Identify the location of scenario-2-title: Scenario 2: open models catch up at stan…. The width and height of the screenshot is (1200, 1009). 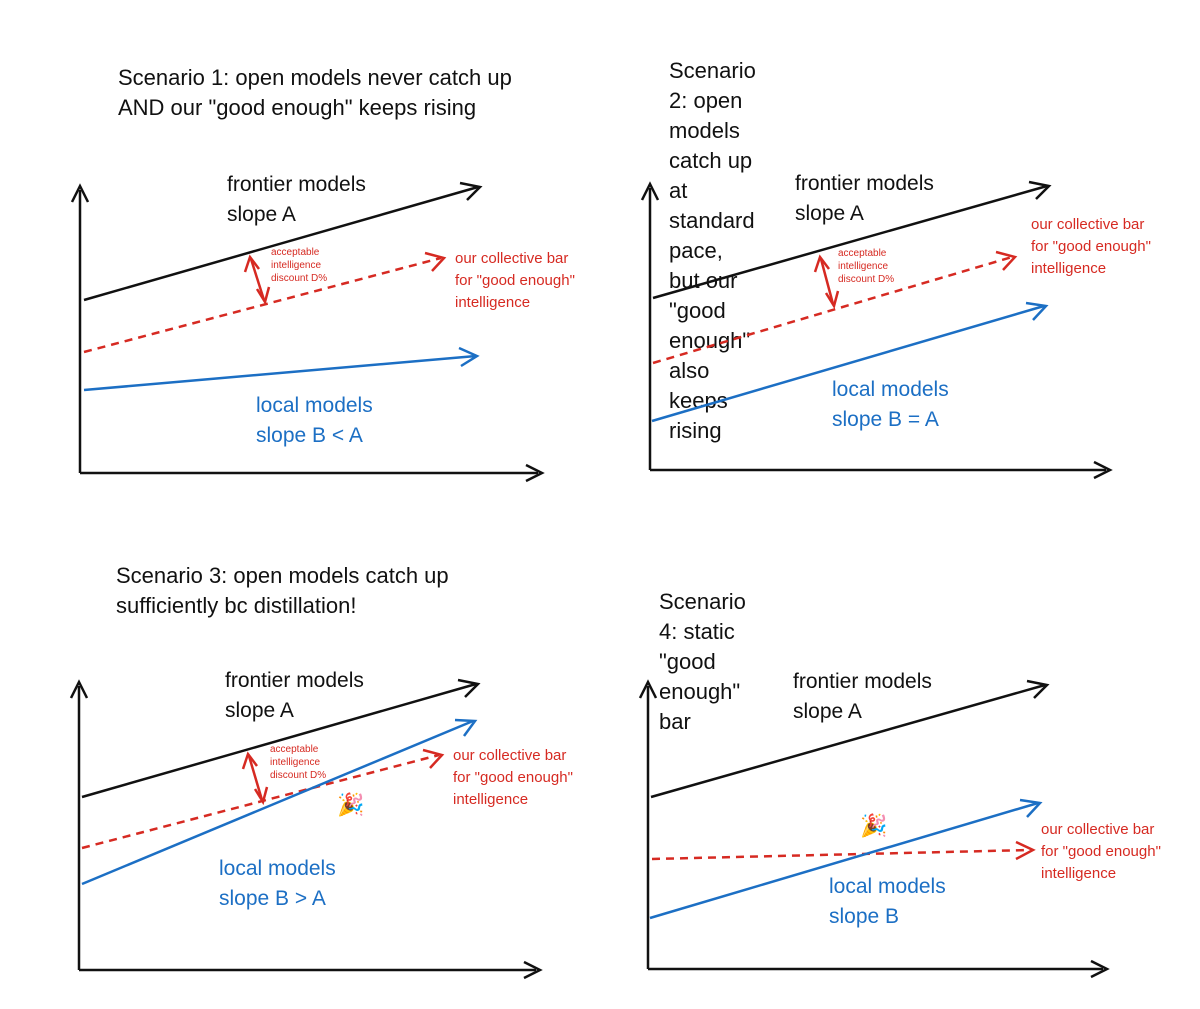
(712, 250).